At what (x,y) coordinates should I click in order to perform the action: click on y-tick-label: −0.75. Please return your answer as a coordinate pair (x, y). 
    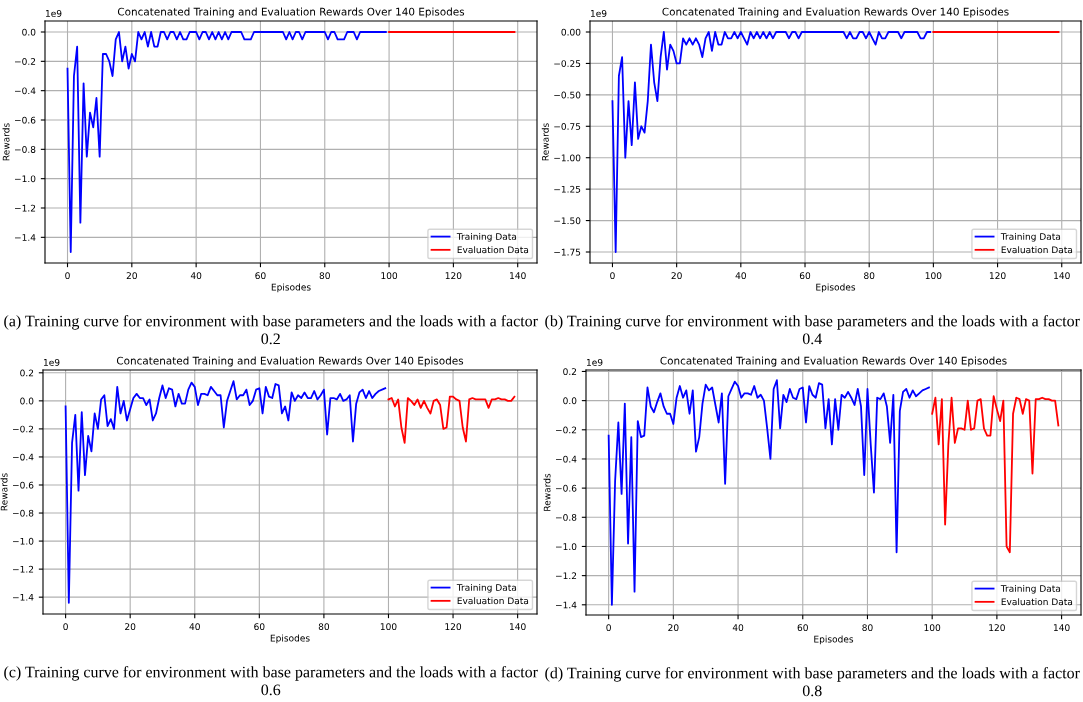
    Looking at the image, I should click on (567, 126).